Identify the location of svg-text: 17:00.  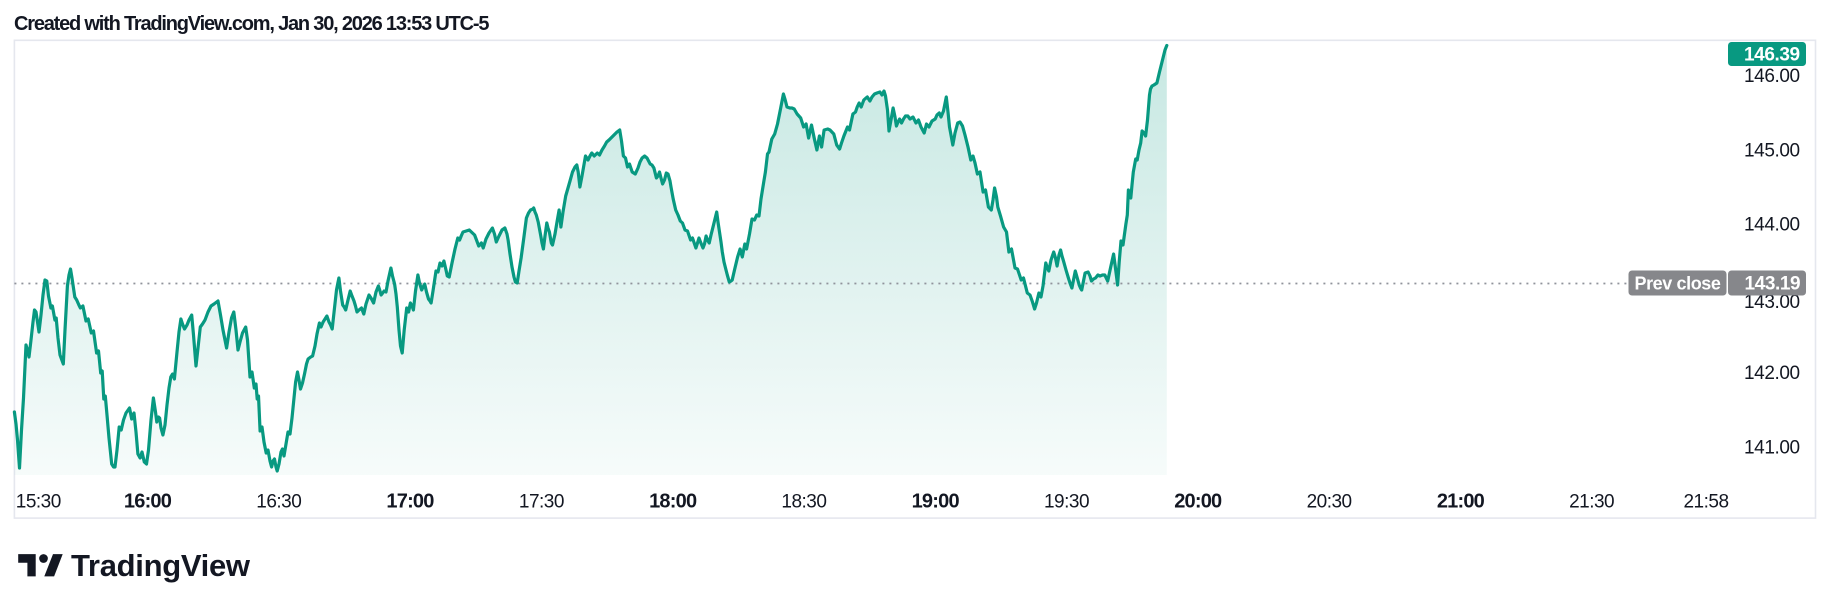
(410, 501).